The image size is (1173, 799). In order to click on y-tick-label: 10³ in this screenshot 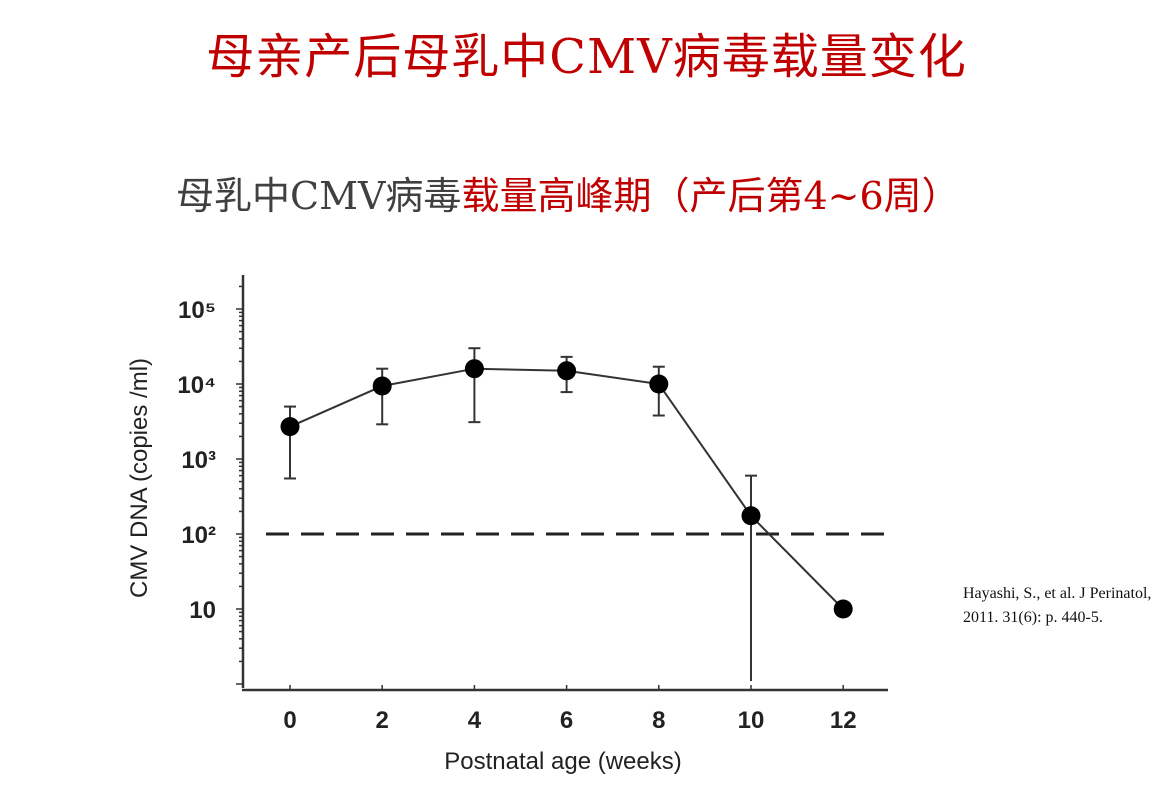, I will do `click(198, 460)`.